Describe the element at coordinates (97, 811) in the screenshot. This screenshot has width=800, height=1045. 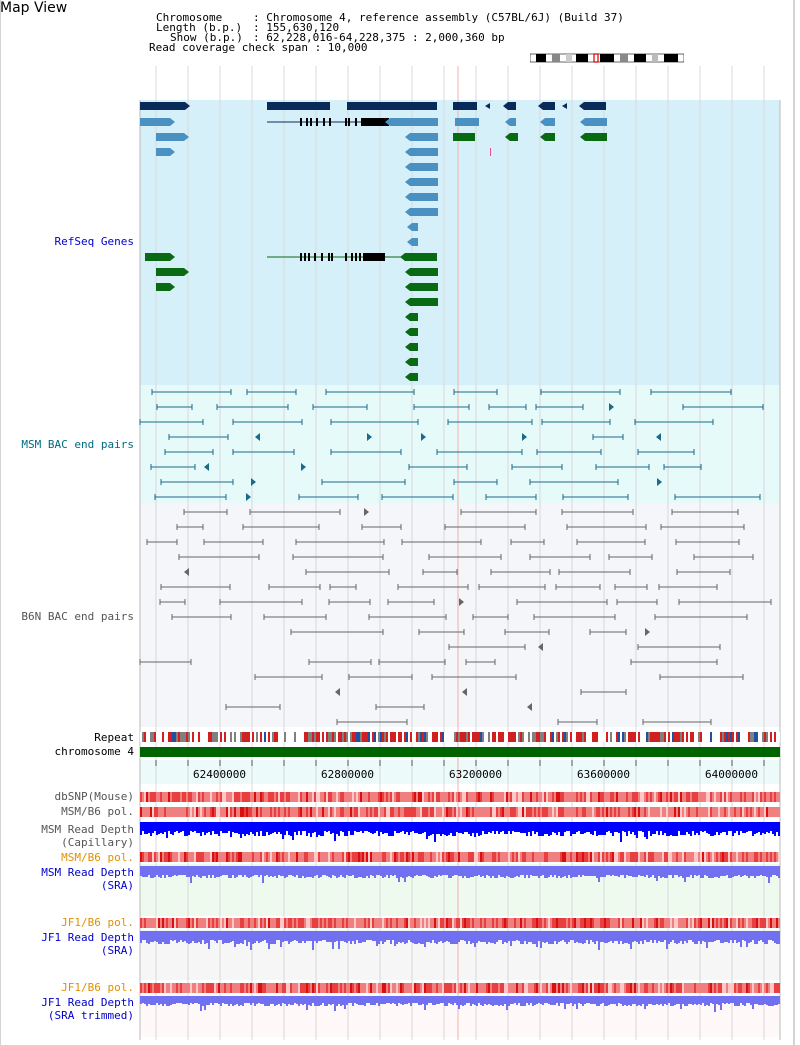
I see `track-label-msm-b6-pol: MSM/B6 pol.` at that location.